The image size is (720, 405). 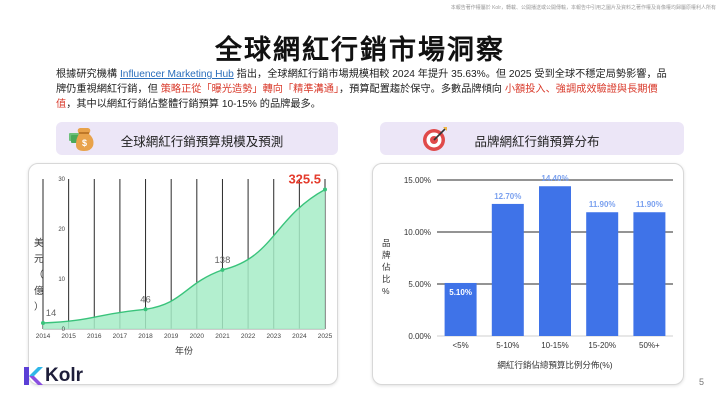 I want to click on source-link: Influencer Marketing Hub, so click(x=176, y=74).